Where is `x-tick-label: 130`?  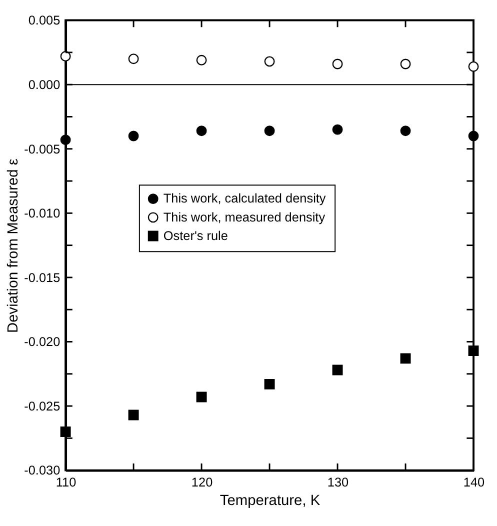 x-tick-label: 130 is located at coordinates (338, 482).